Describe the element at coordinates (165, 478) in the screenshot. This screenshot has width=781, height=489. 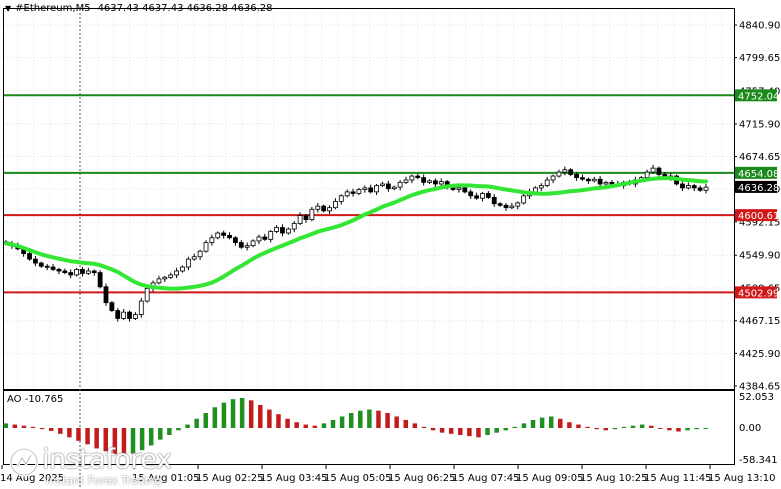
I see `time-tick-label: 15 Aug 01:05` at that location.